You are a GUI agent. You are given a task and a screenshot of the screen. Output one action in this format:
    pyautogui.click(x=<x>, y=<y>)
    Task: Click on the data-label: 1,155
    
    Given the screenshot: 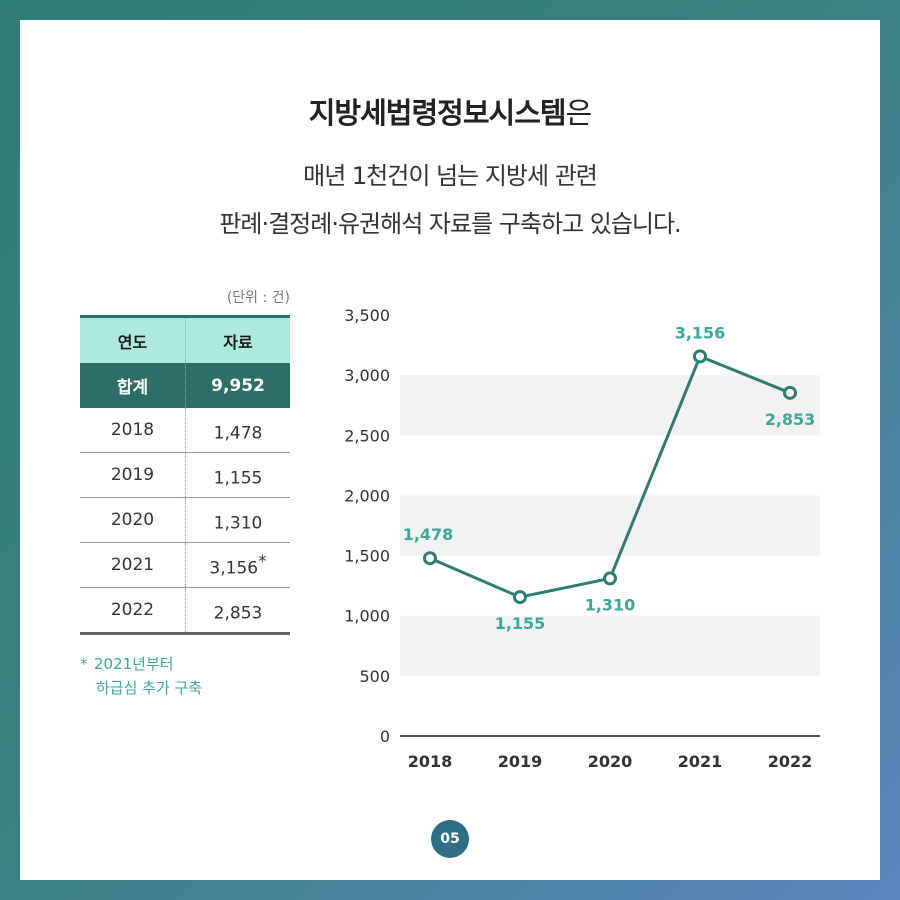 What is the action you would take?
    pyautogui.click(x=520, y=623)
    